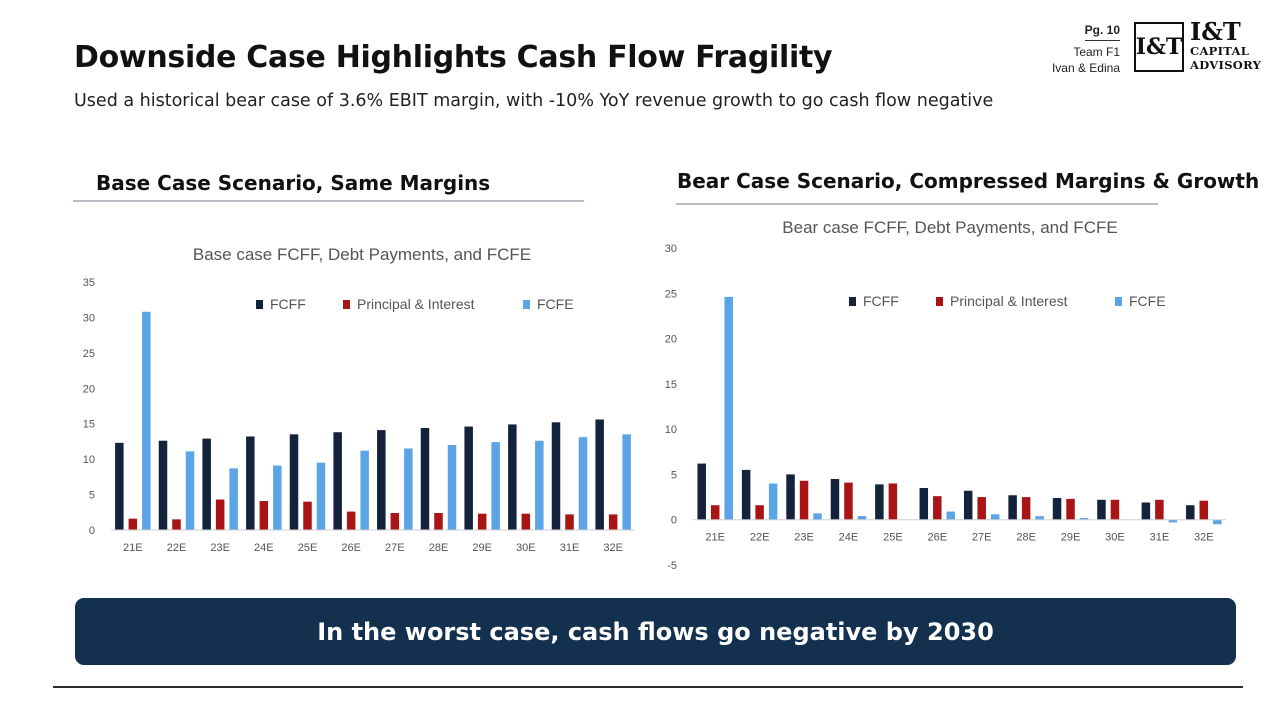 This screenshot has height=720, width=1280. What do you see at coordinates (937, 508) in the screenshot?
I see `bear-bar-principal-and-interest-26e` at bounding box center [937, 508].